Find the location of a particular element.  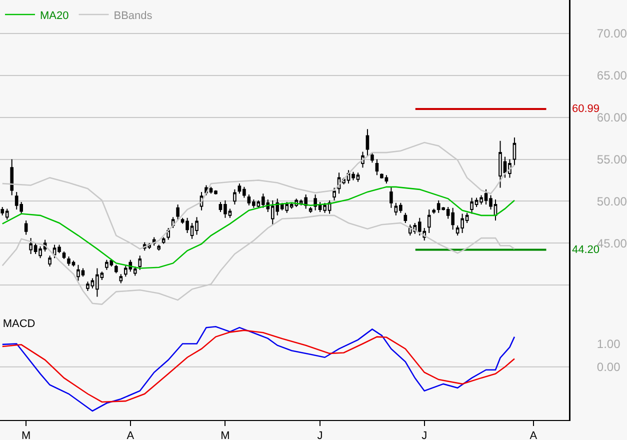

line-series is located at coordinates (259, 366).